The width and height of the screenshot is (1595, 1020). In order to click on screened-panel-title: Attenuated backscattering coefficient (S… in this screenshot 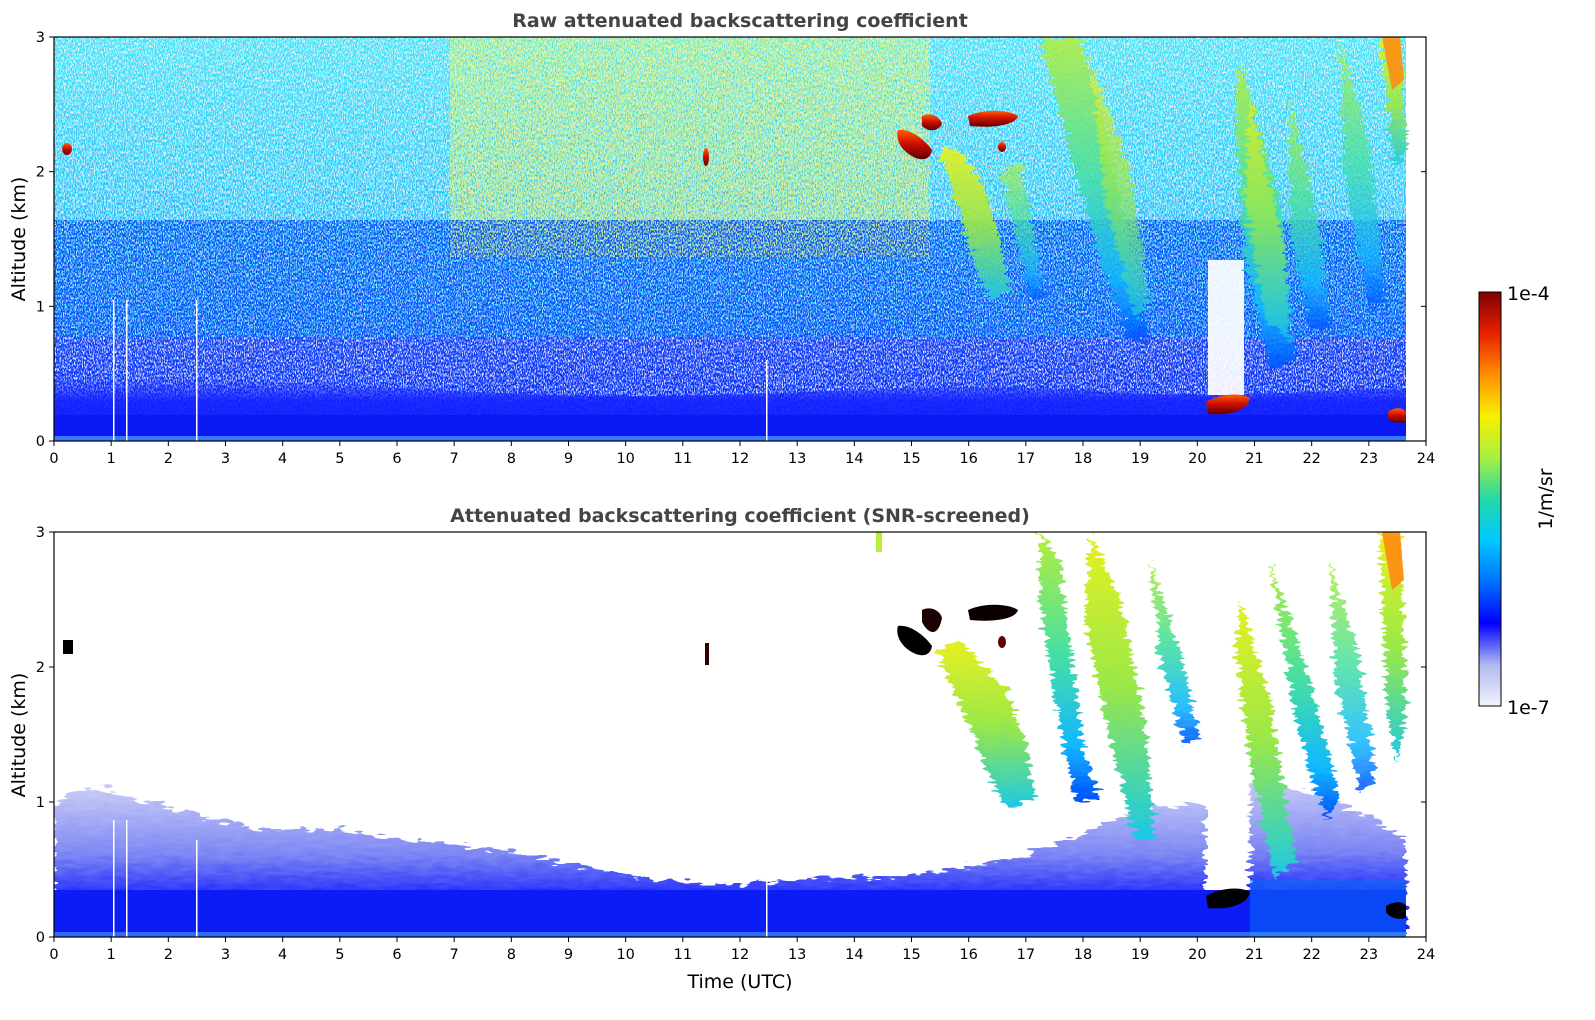, I will do `click(740, 516)`.